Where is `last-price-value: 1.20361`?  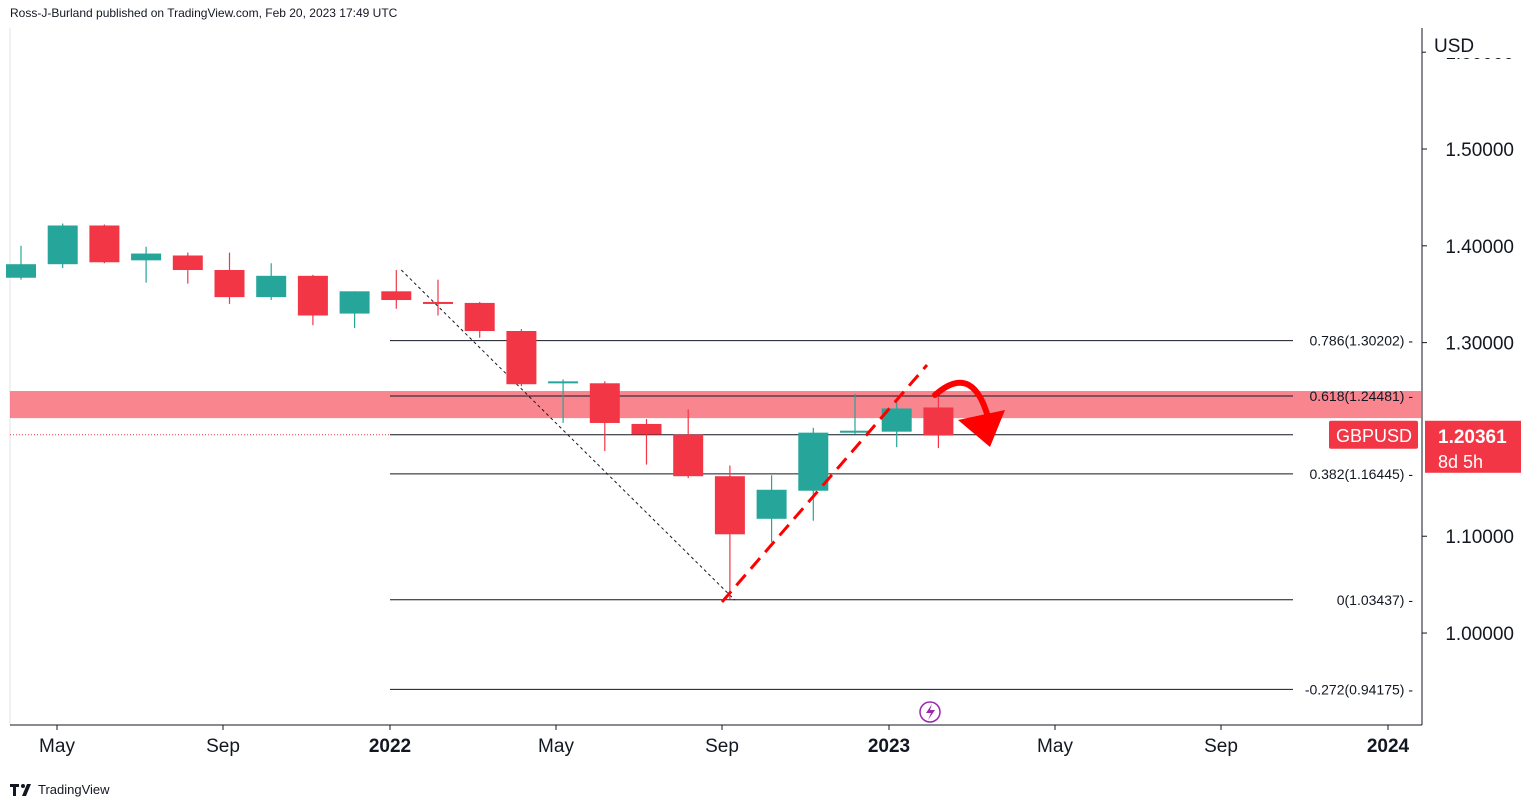
last-price-value: 1.20361 is located at coordinates (1472, 437).